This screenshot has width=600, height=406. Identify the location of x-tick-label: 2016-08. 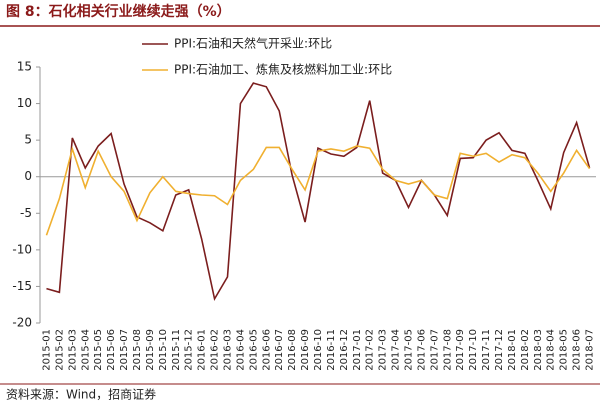
(292, 350).